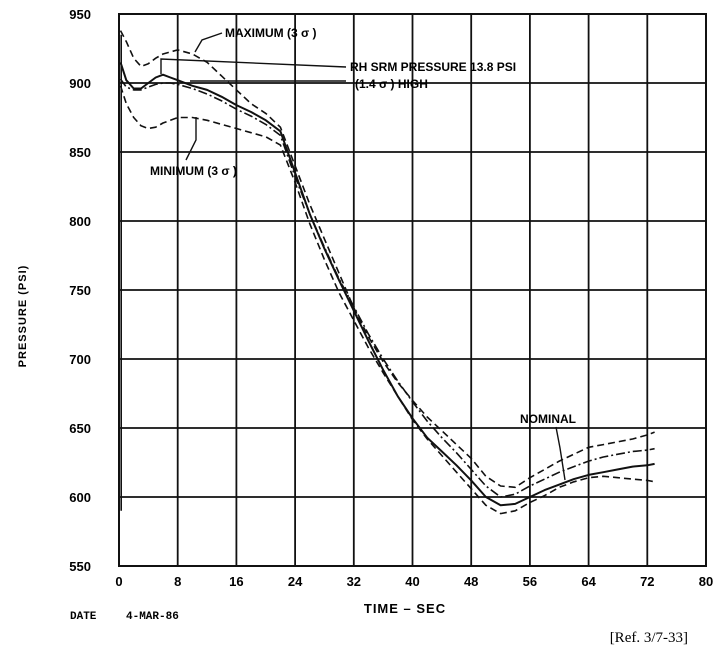  Describe the element at coordinates (412, 581) in the screenshot. I see `x-tick-label: 40` at that location.